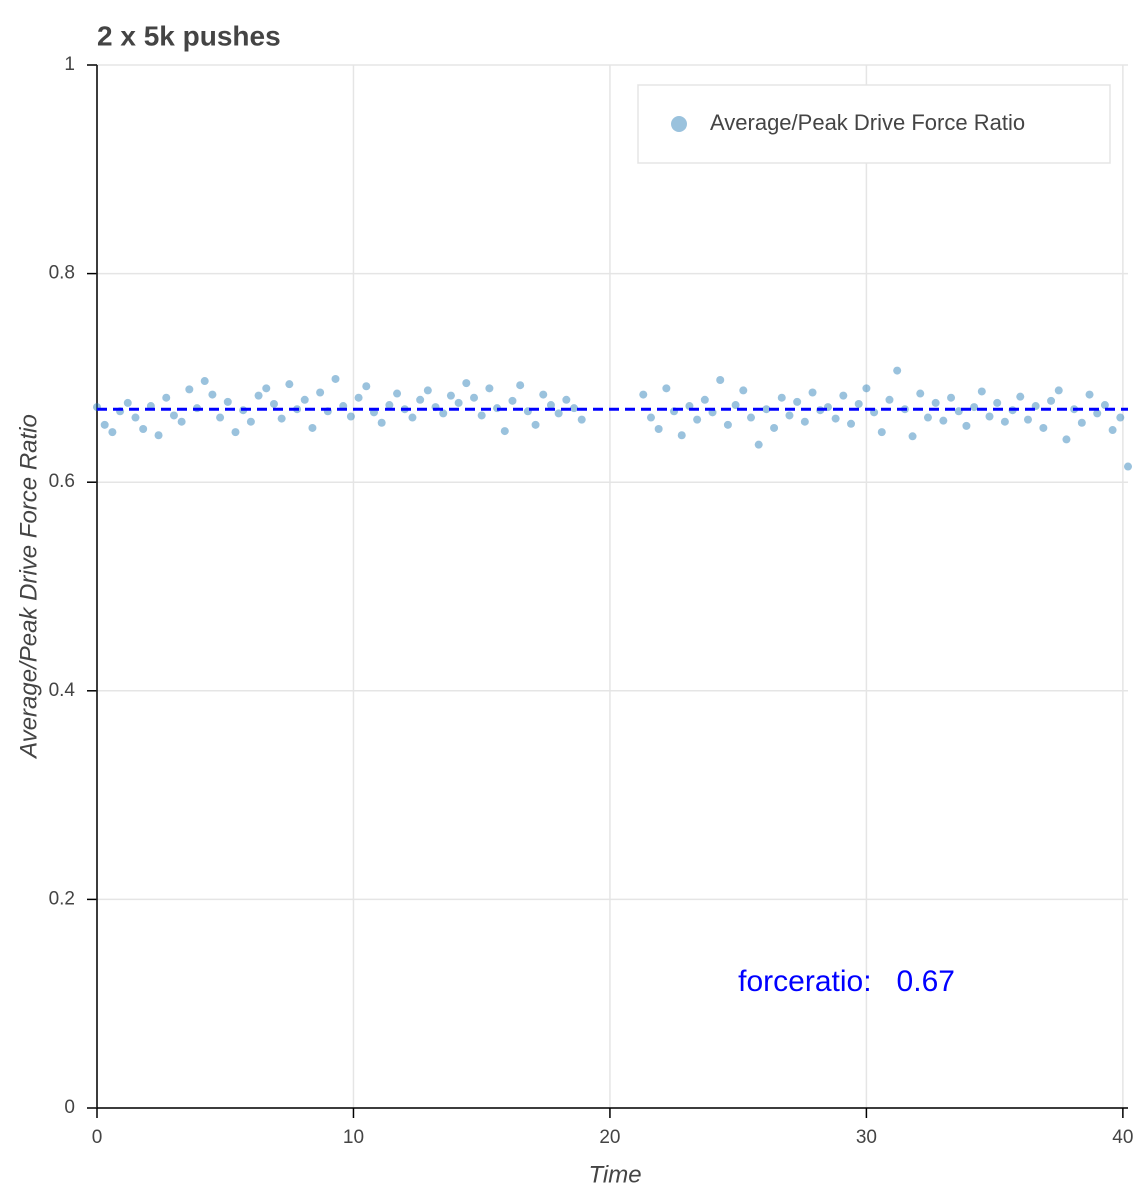  Describe the element at coordinates (867, 122) in the screenshot. I see `legend-label: Average/Peak Drive Force Ratio` at that location.